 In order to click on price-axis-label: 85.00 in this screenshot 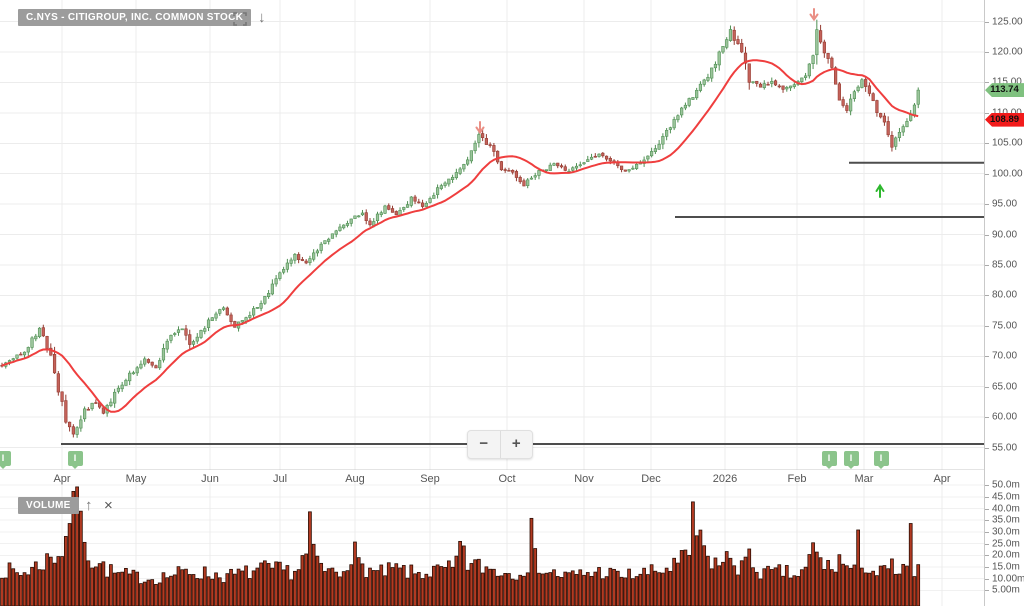, I will do `click(1005, 265)`.